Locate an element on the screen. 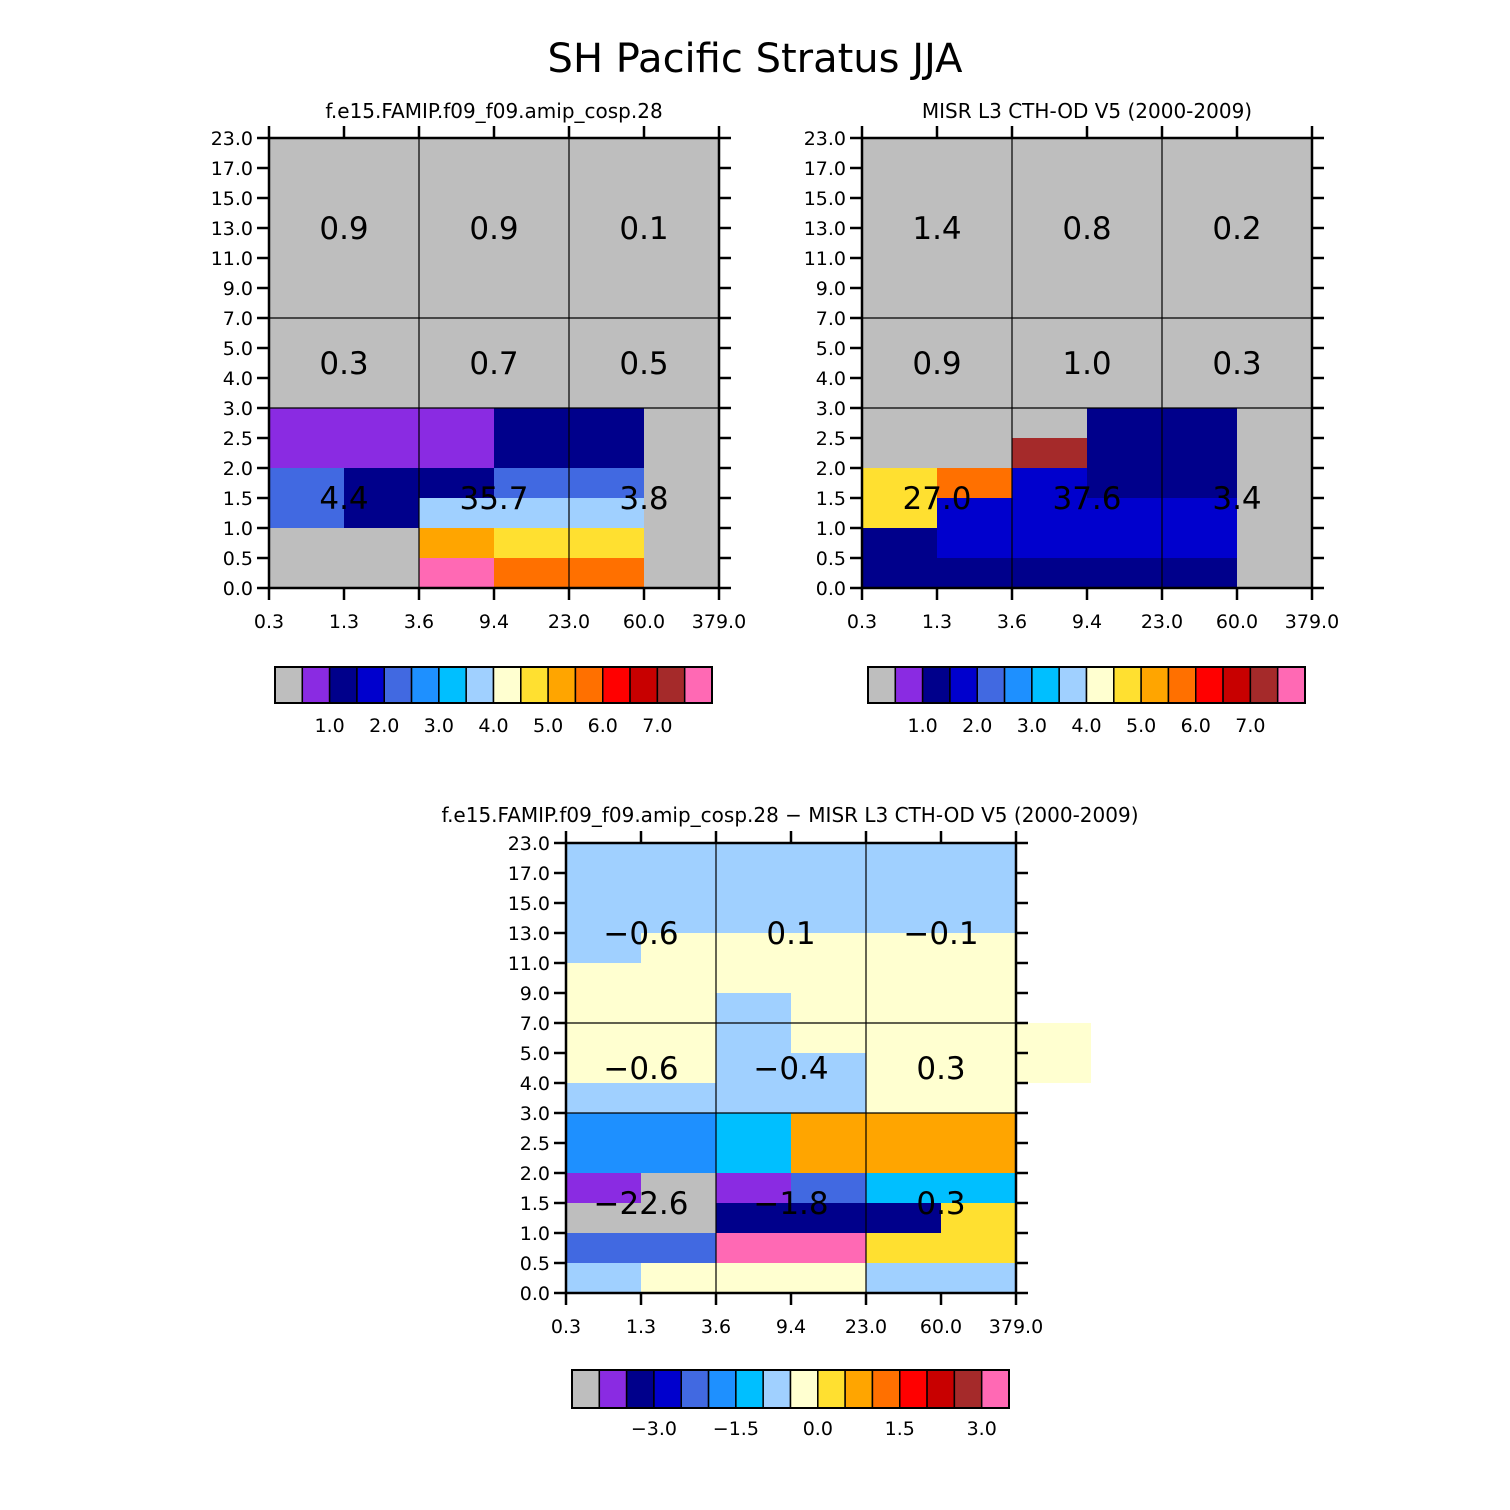 The width and height of the screenshot is (1510, 1510). y-tick-label: 1.0 is located at coordinates (238, 529).